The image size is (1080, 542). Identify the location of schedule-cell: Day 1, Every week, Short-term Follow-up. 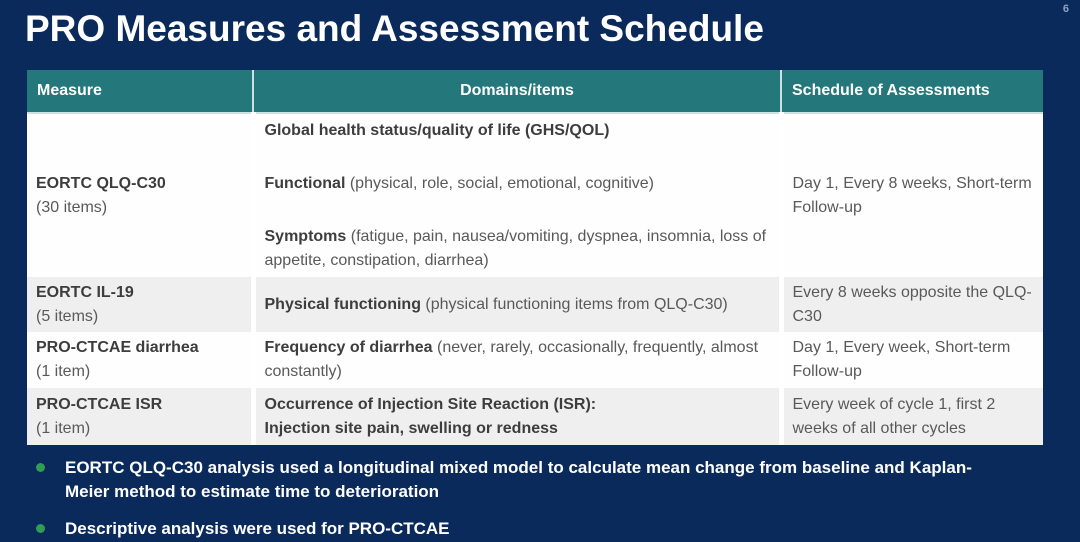
(910, 360).